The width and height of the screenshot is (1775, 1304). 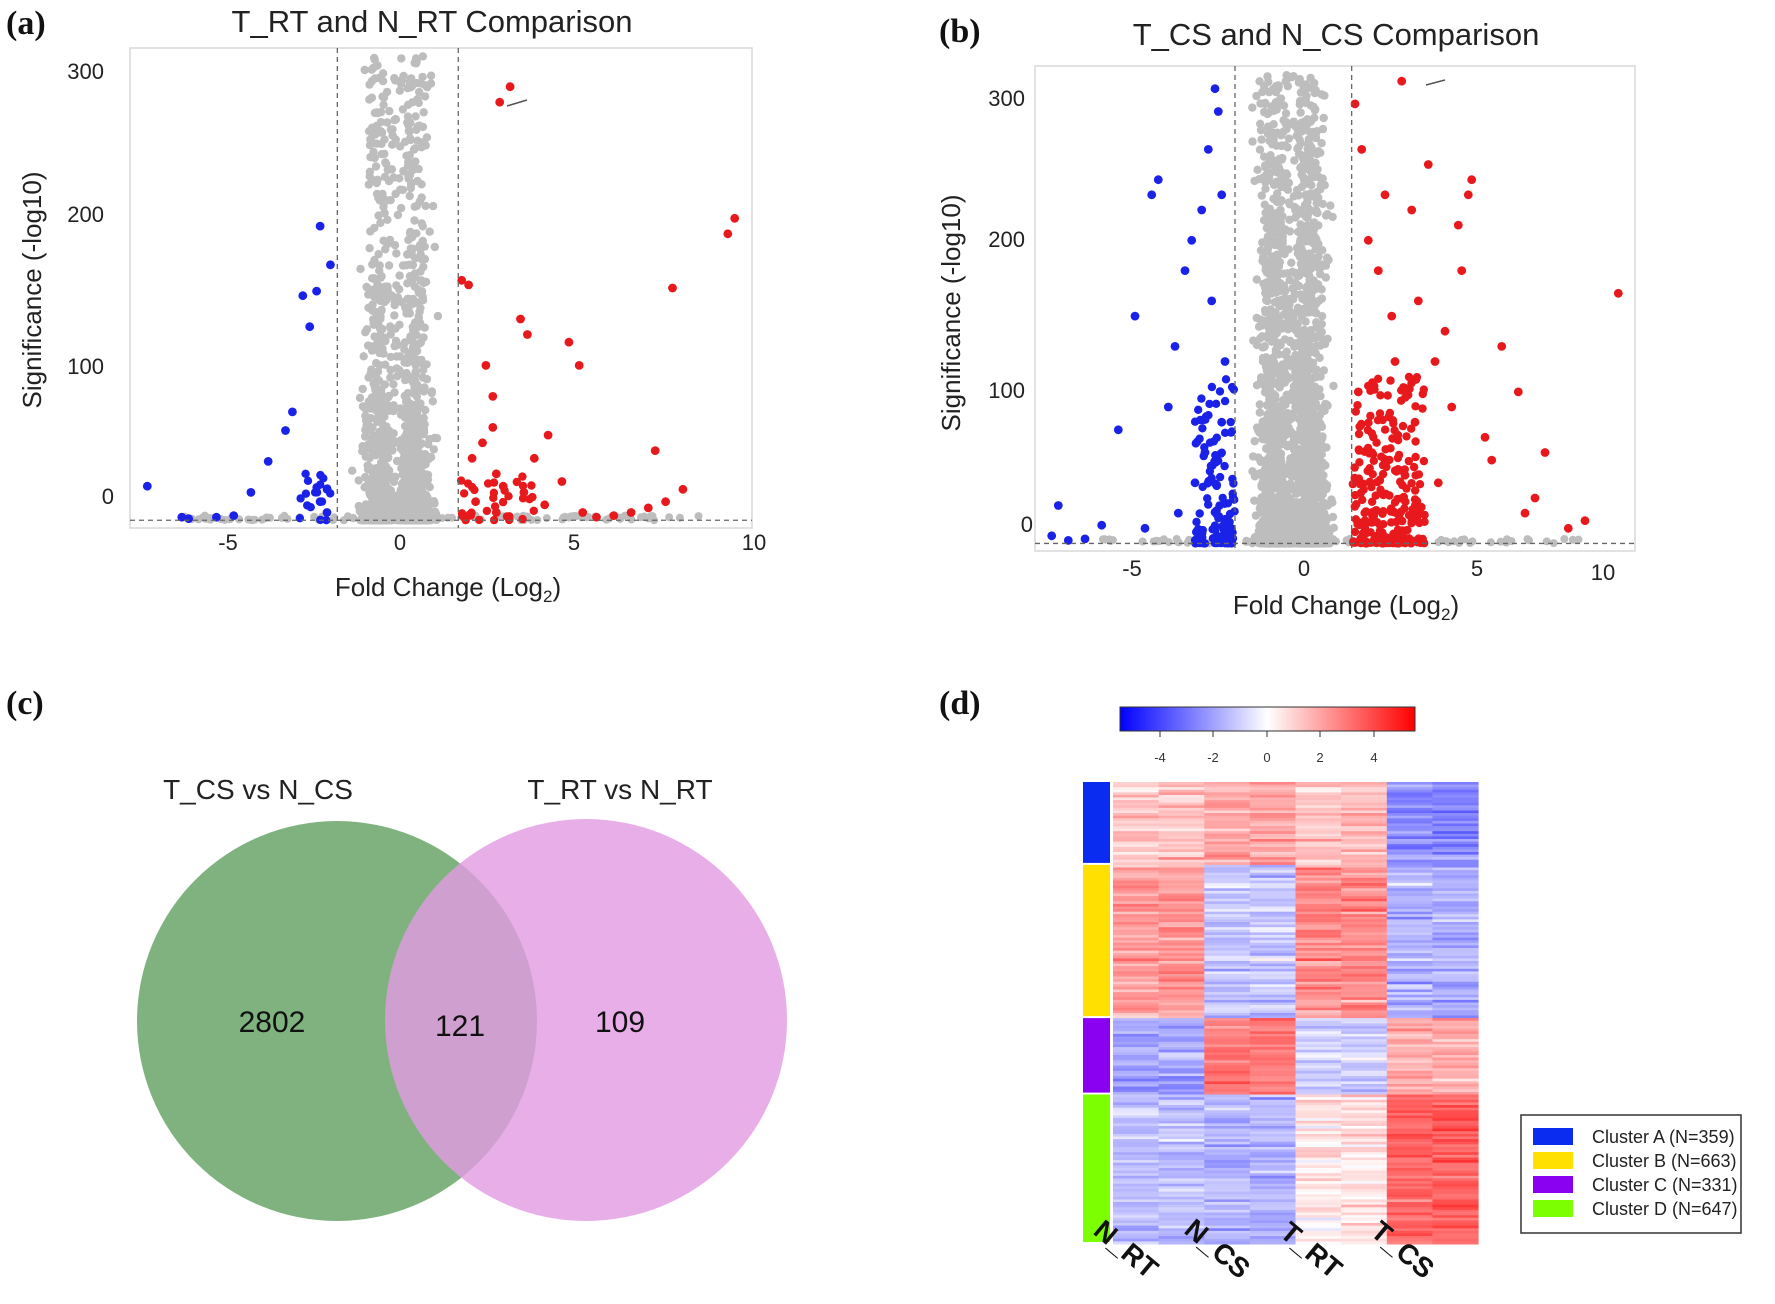 What do you see at coordinates (960, 31) in the screenshot?
I see `panel-label-b: (b)` at bounding box center [960, 31].